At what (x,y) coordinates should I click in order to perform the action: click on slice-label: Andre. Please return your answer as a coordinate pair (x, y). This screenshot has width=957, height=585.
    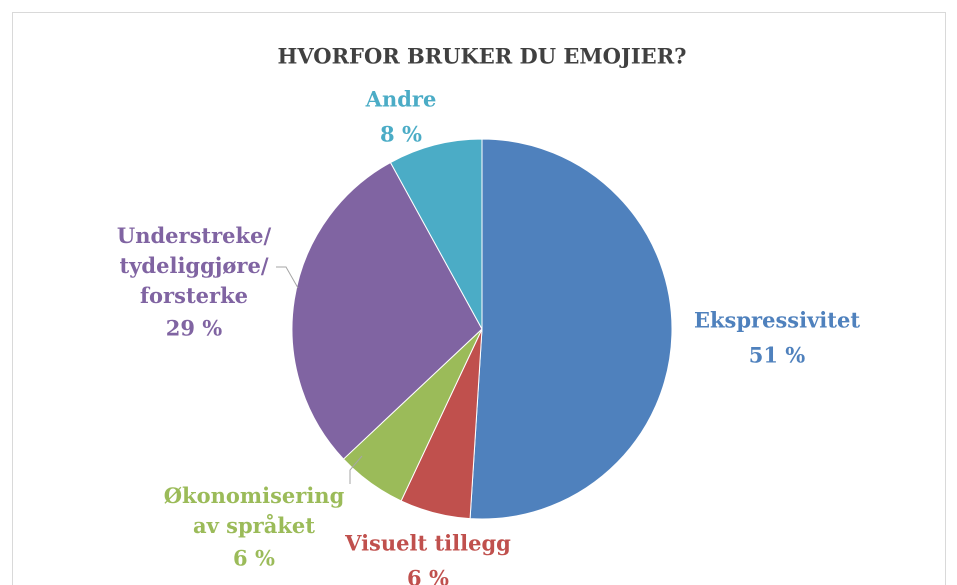
    Looking at the image, I should click on (401, 99).